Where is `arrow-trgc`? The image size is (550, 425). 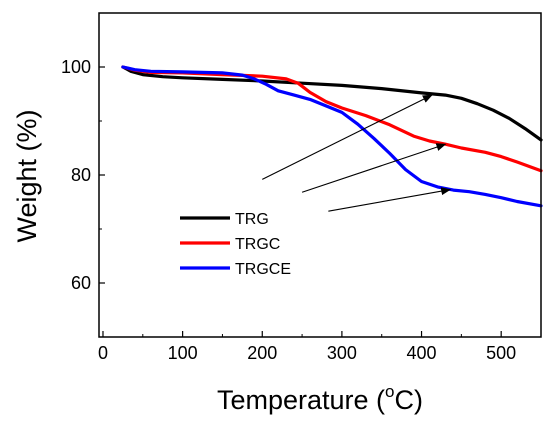 arrow-trgc is located at coordinates (374, 168).